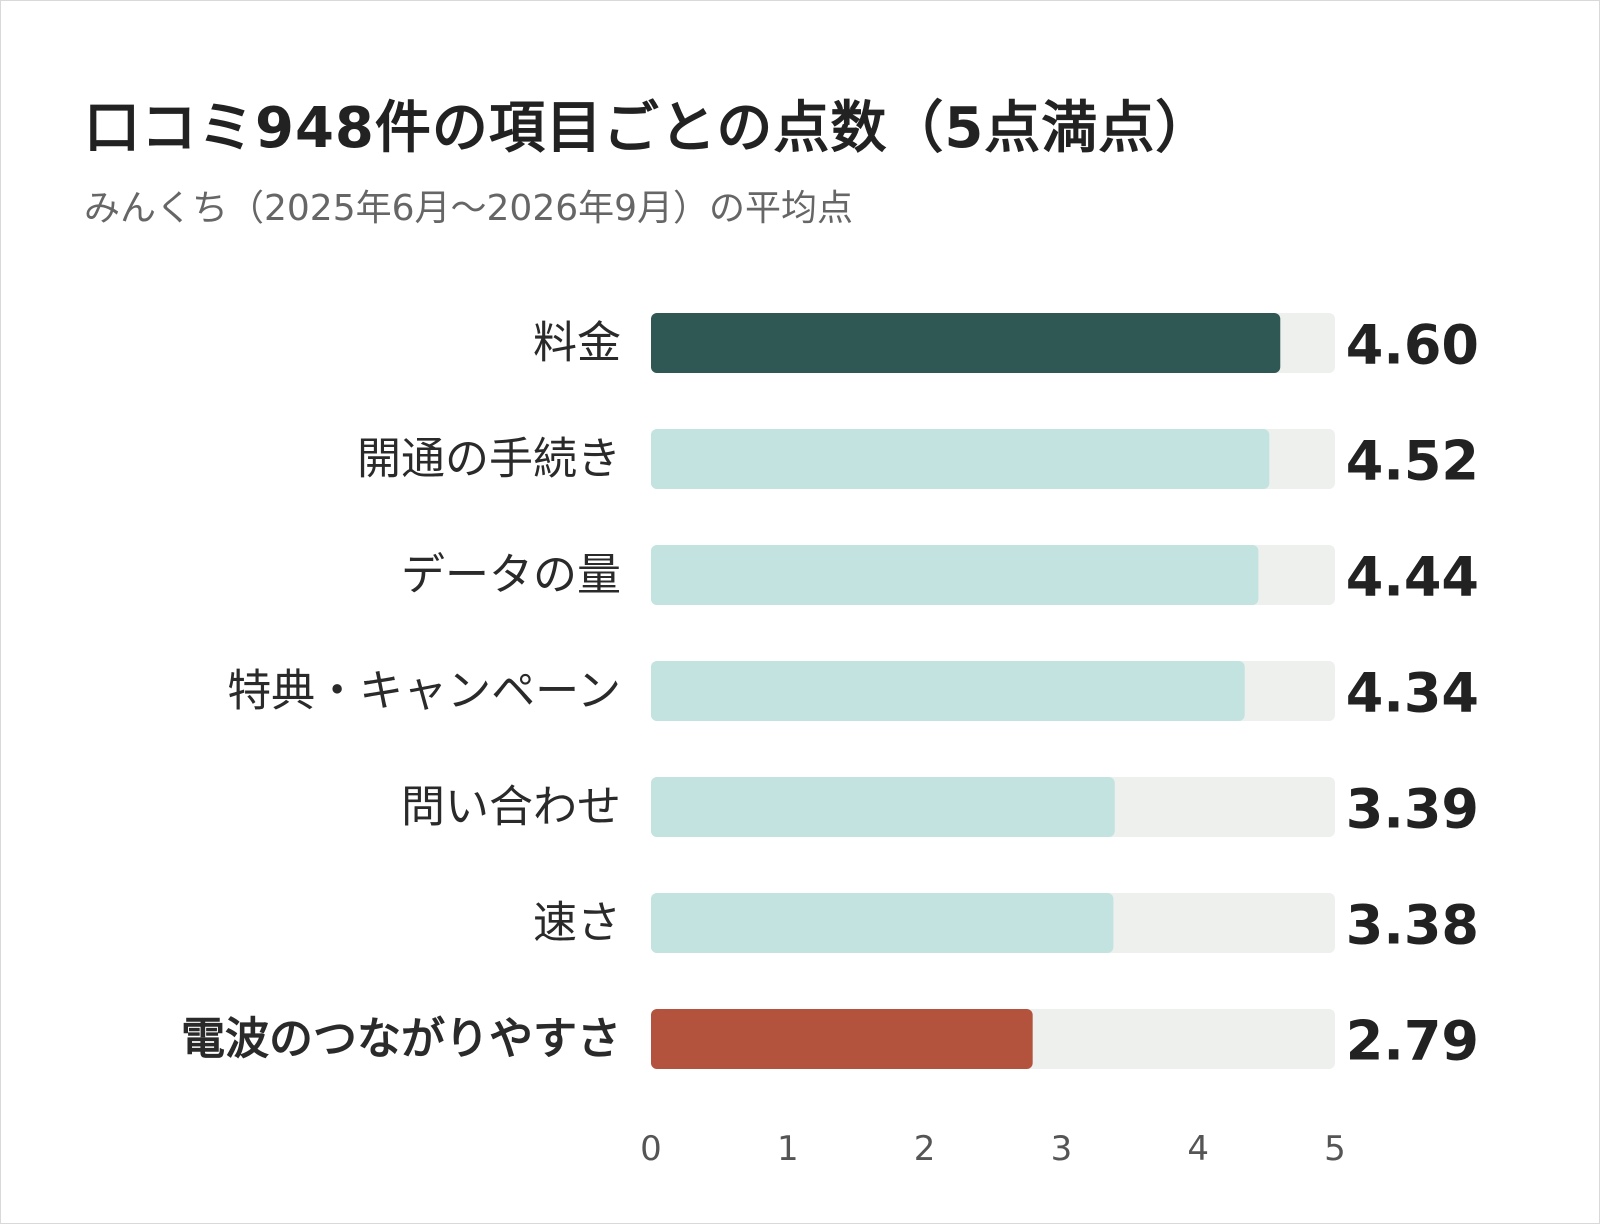 This screenshot has height=1225, width=1600. What do you see at coordinates (651, 1149) in the screenshot?
I see `x-tick-label: 0` at bounding box center [651, 1149].